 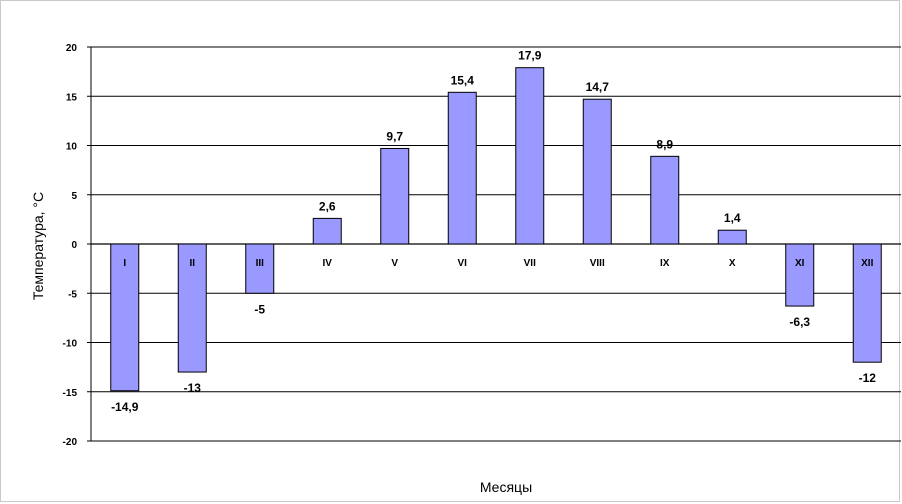 What do you see at coordinates (868, 378) in the screenshot?
I see `data-label: -12` at bounding box center [868, 378].